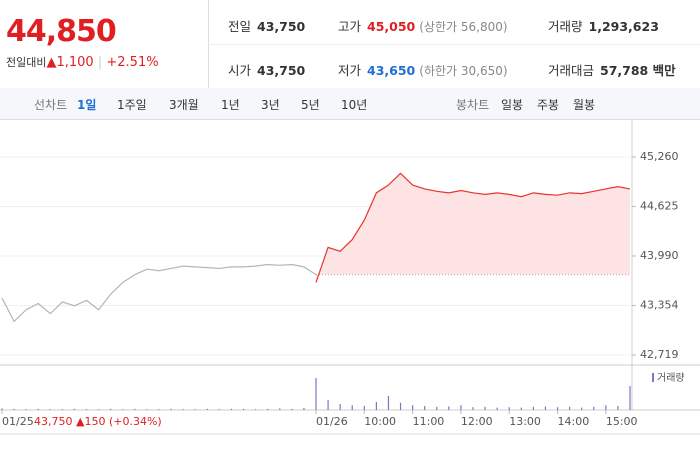  I want to click on x-tick-label: 01/26, so click(332, 421).